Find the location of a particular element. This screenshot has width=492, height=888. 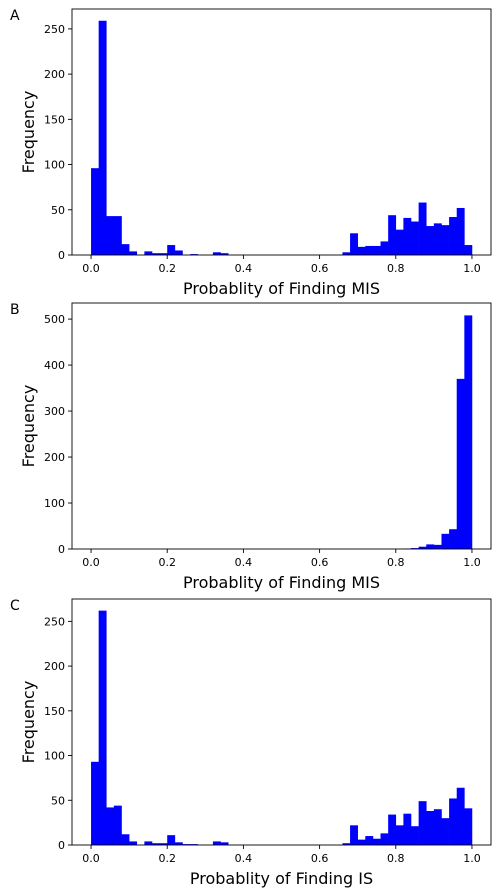

y-tick-label: 400 is located at coordinates (54, 365).